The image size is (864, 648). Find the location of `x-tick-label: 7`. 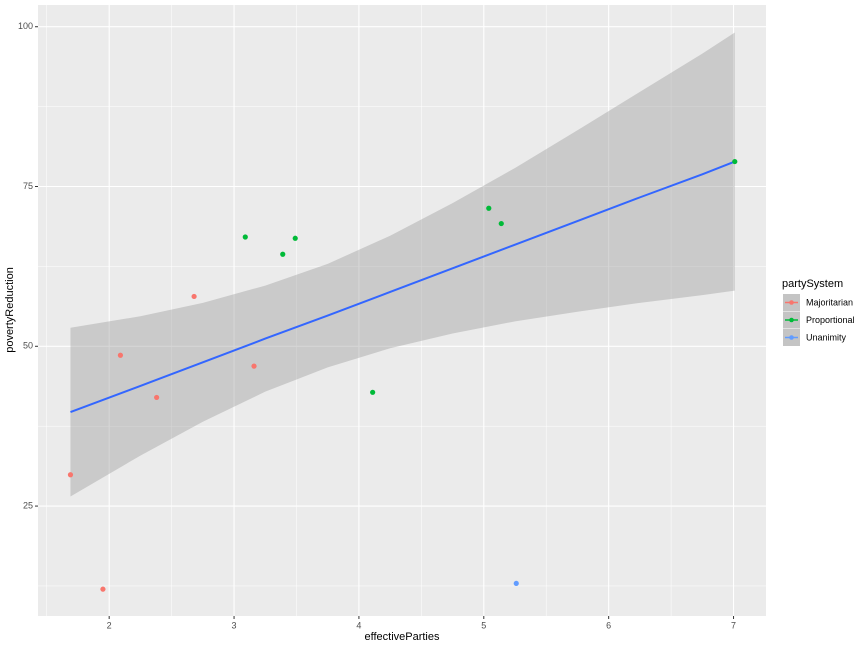

x-tick-label: 7 is located at coordinates (733, 625).